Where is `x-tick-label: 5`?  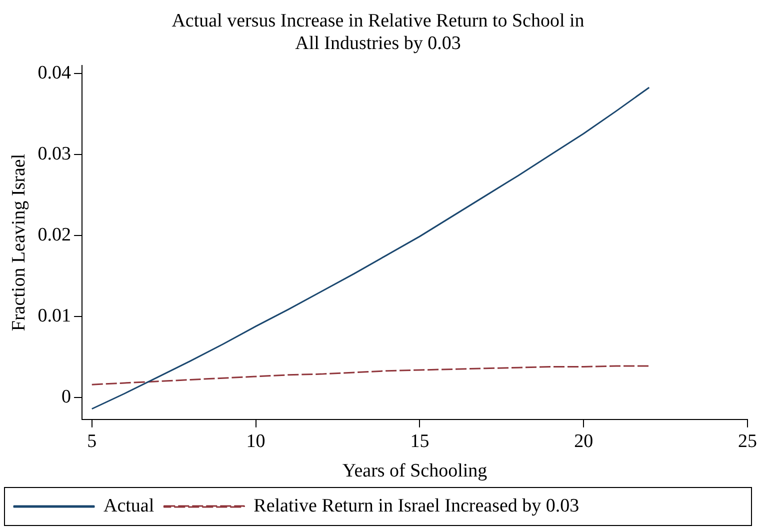
x-tick-label: 5 is located at coordinates (92, 441).